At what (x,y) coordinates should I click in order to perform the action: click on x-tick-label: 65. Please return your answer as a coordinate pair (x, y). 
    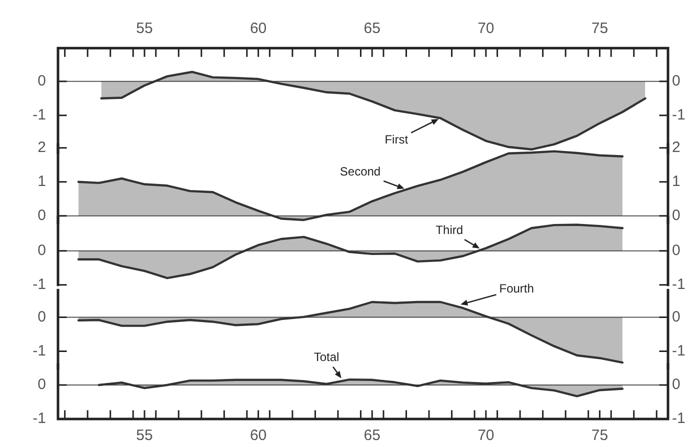
    Looking at the image, I should click on (372, 435).